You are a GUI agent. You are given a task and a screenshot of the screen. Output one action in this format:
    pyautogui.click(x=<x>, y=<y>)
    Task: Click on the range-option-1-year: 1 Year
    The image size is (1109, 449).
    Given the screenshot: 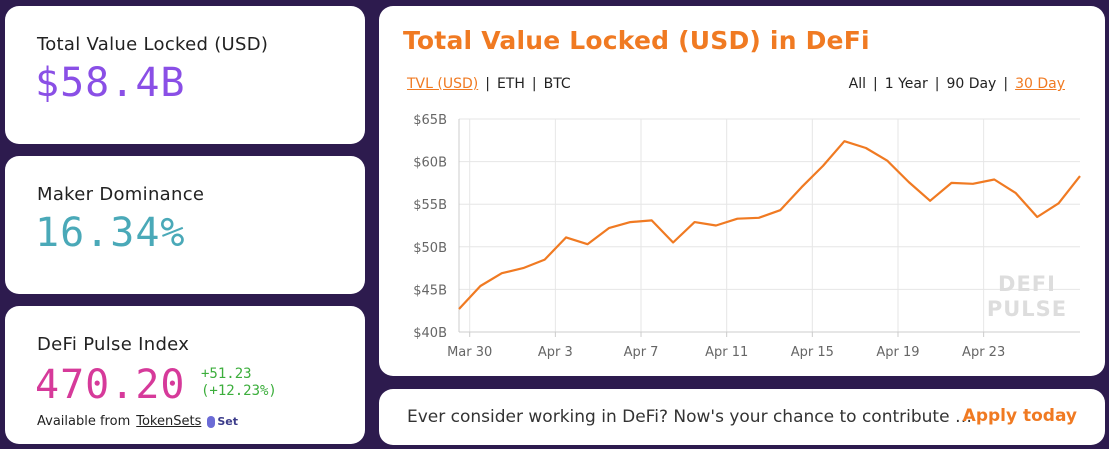 What is the action you would take?
    pyautogui.click(x=906, y=84)
    